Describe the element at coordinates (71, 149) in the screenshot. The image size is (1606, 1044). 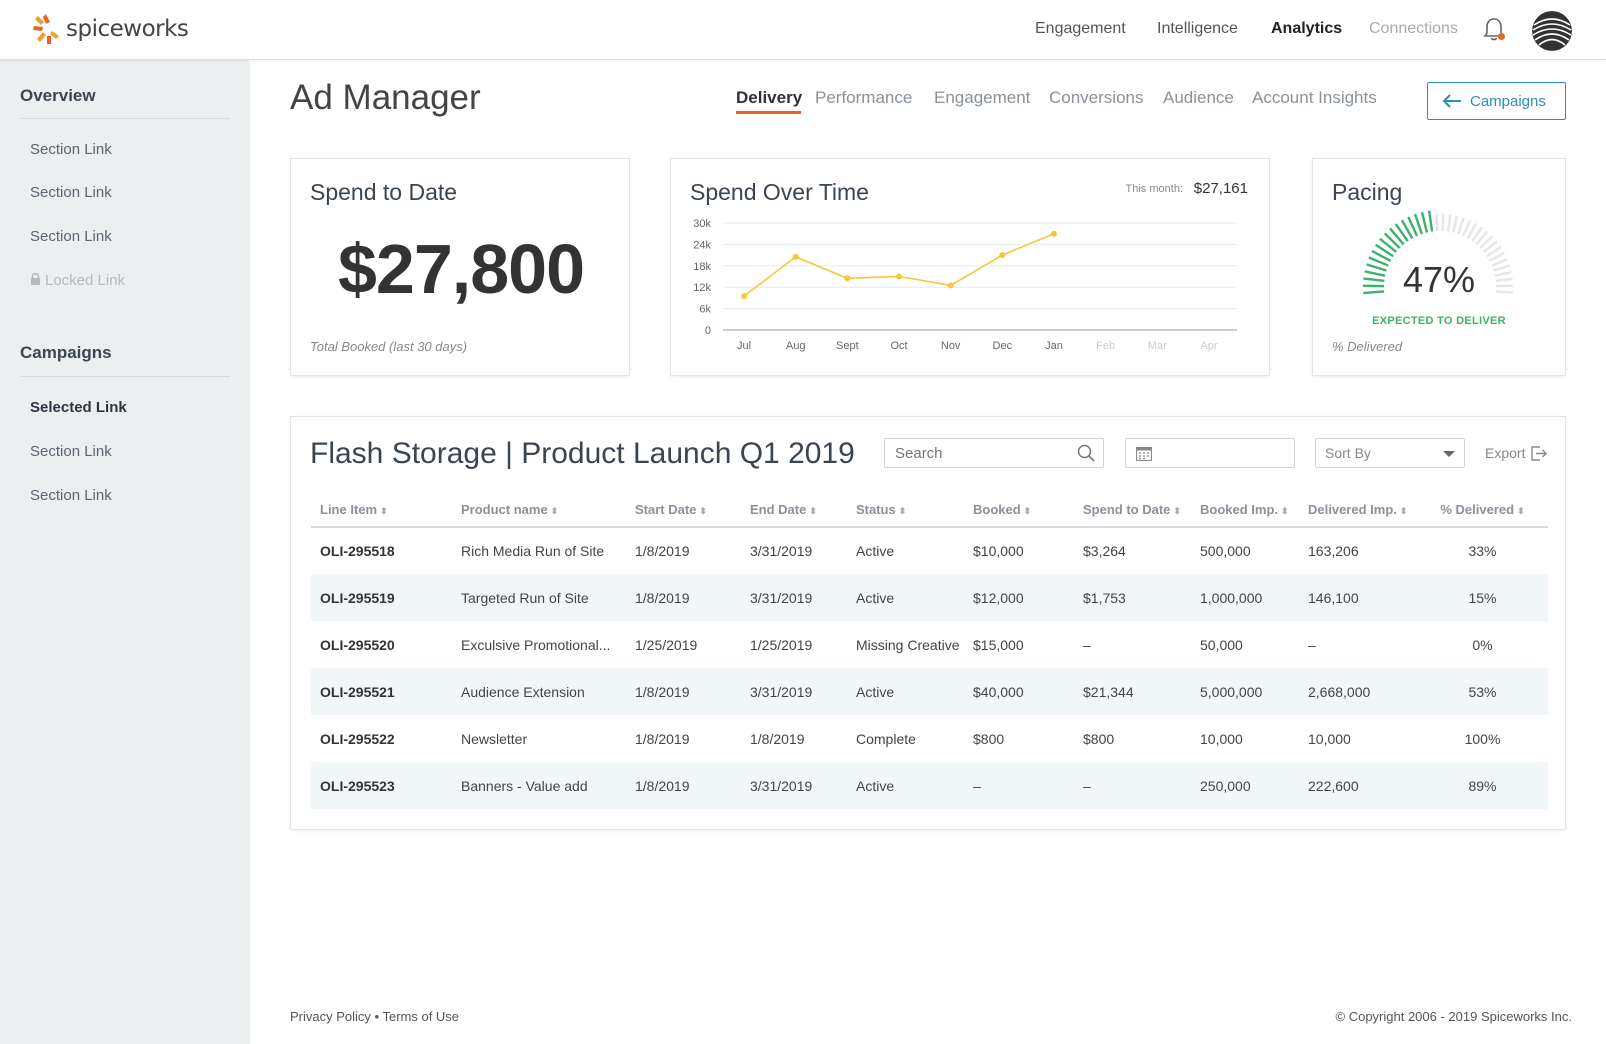
I see `sidebar-item-overview-1: Section Link` at that location.